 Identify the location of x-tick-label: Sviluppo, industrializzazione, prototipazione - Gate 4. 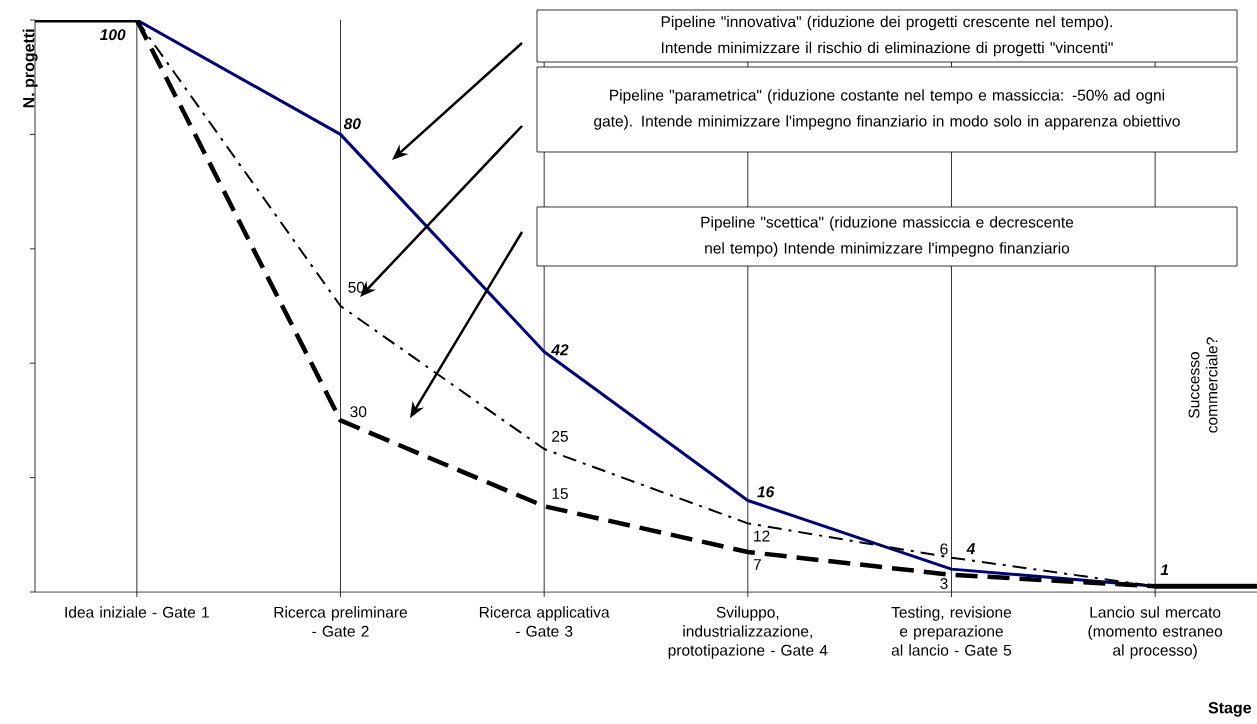
(748, 632).